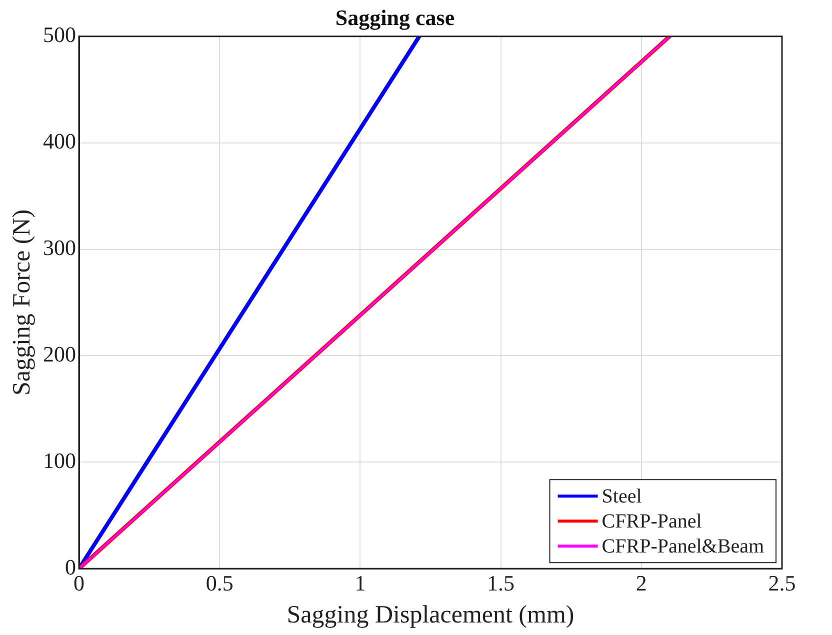 This screenshot has width=832, height=635. What do you see at coordinates (360, 583) in the screenshot?
I see `x-tick-label: 1` at bounding box center [360, 583].